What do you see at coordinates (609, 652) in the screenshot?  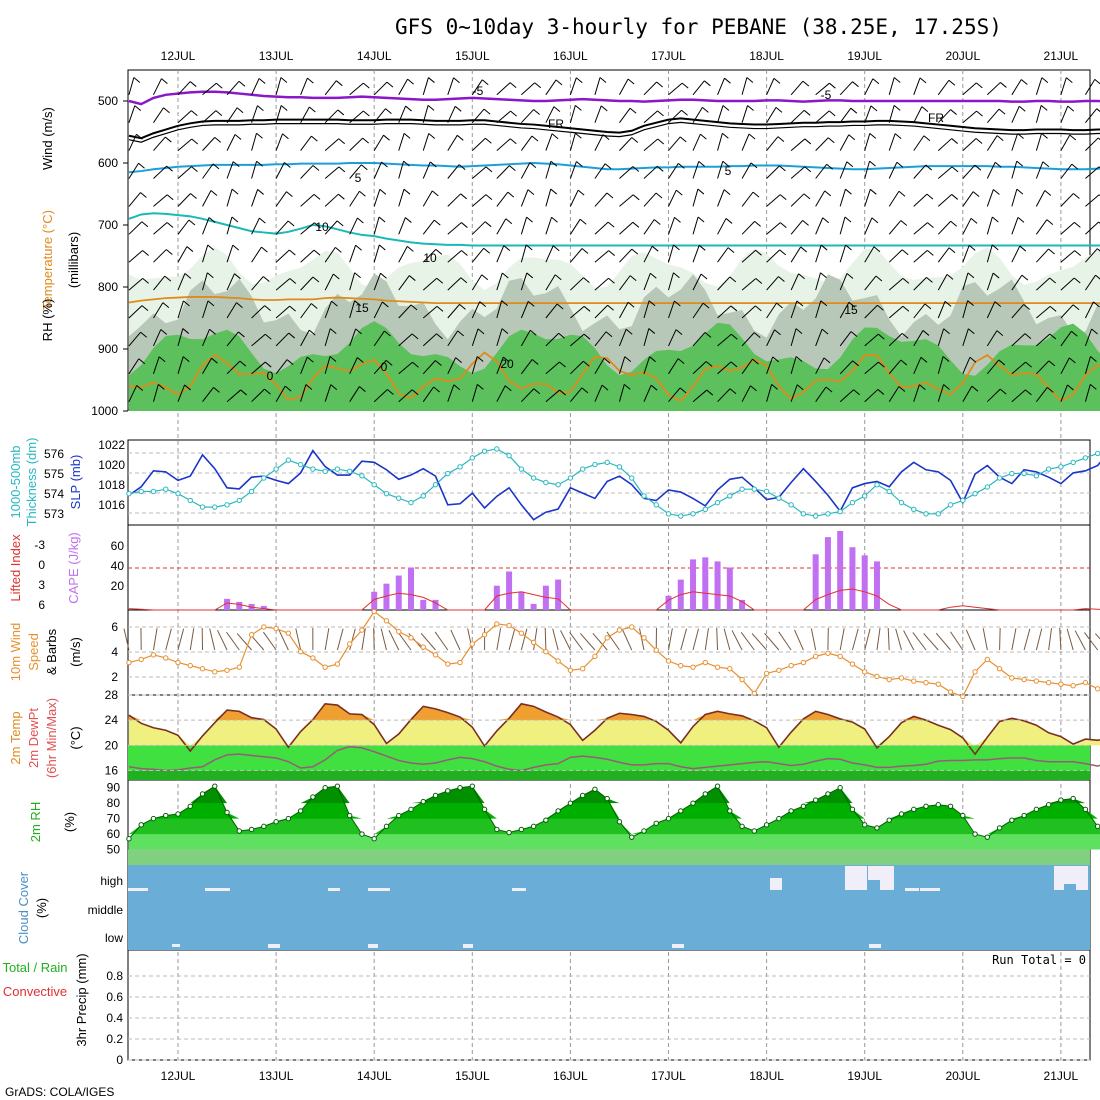 I see `panel-frame-p4` at bounding box center [609, 652].